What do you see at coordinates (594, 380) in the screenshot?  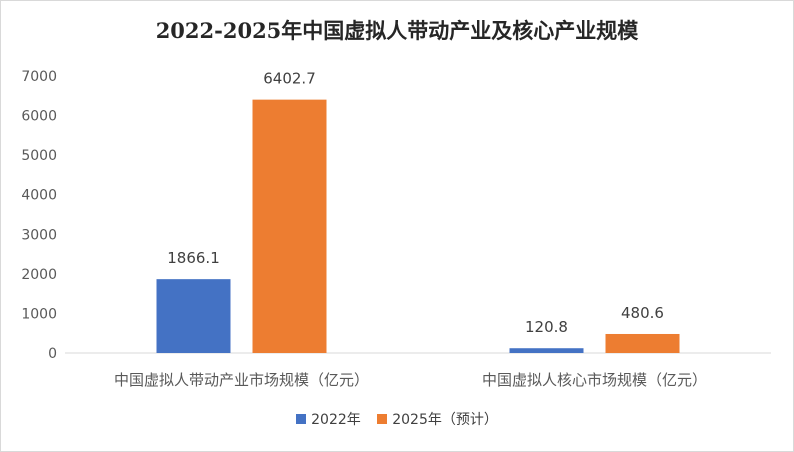 I see `x-category-label-1: 中国虚拟人核心市场规模（亿元）` at bounding box center [594, 380].